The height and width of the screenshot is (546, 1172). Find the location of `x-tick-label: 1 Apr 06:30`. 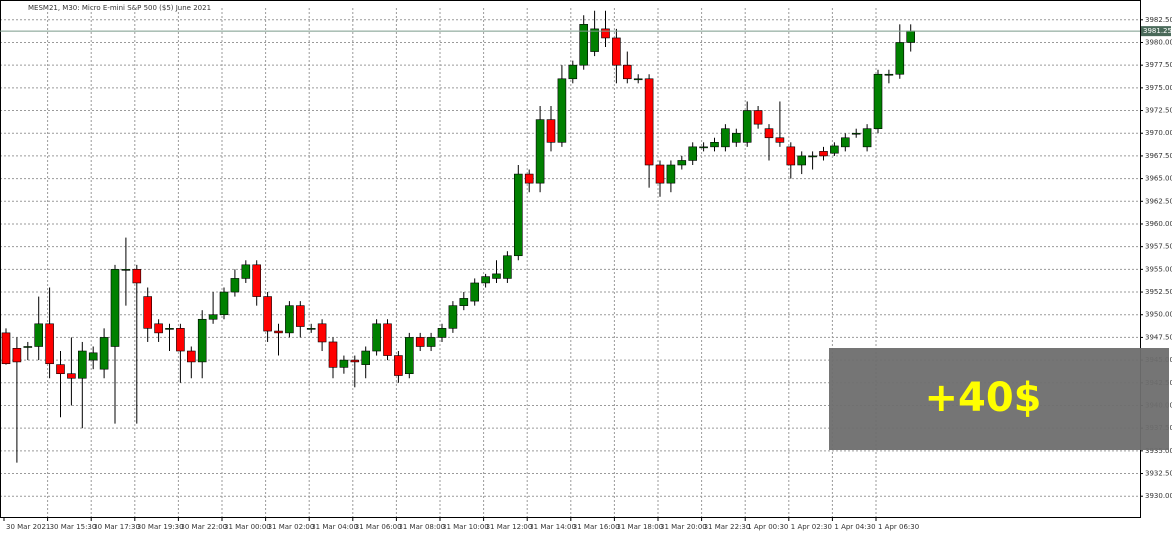

x-tick-label: 1 Apr 06:30 is located at coordinates (898, 527).